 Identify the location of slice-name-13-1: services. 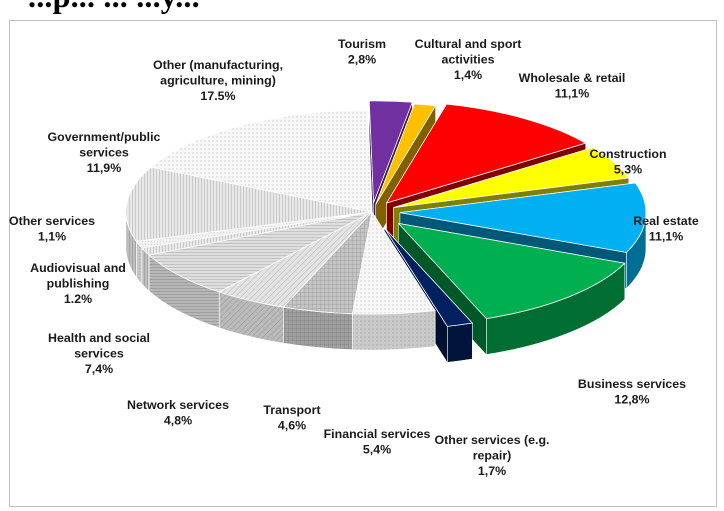
(104, 153).